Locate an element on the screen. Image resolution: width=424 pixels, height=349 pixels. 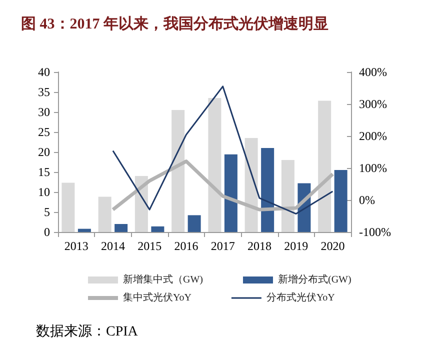
y2-tick-label: 0% is located at coordinates (367, 200).